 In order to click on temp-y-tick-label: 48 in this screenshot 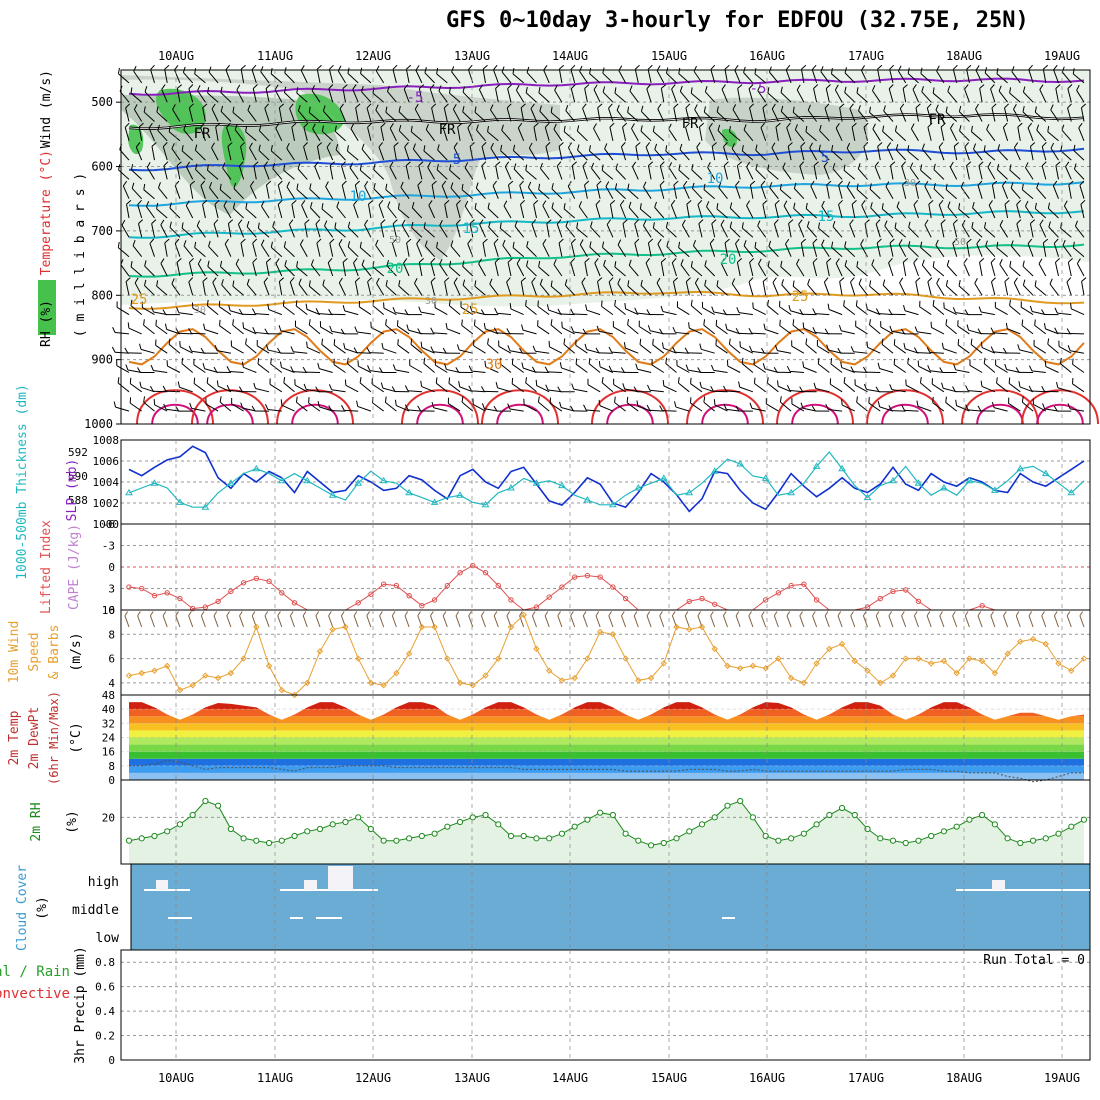, I will do `click(108, 695)`.